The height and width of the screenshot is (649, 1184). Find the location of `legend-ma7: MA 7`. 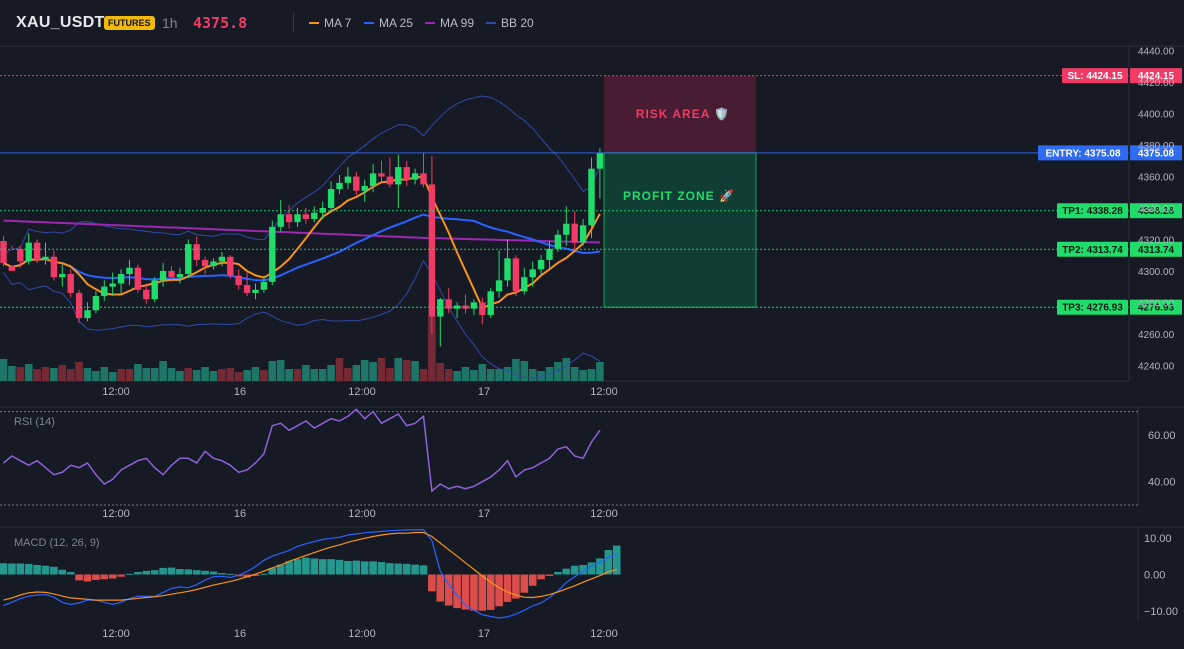

legend-ma7: MA 7 is located at coordinates (330, 23).